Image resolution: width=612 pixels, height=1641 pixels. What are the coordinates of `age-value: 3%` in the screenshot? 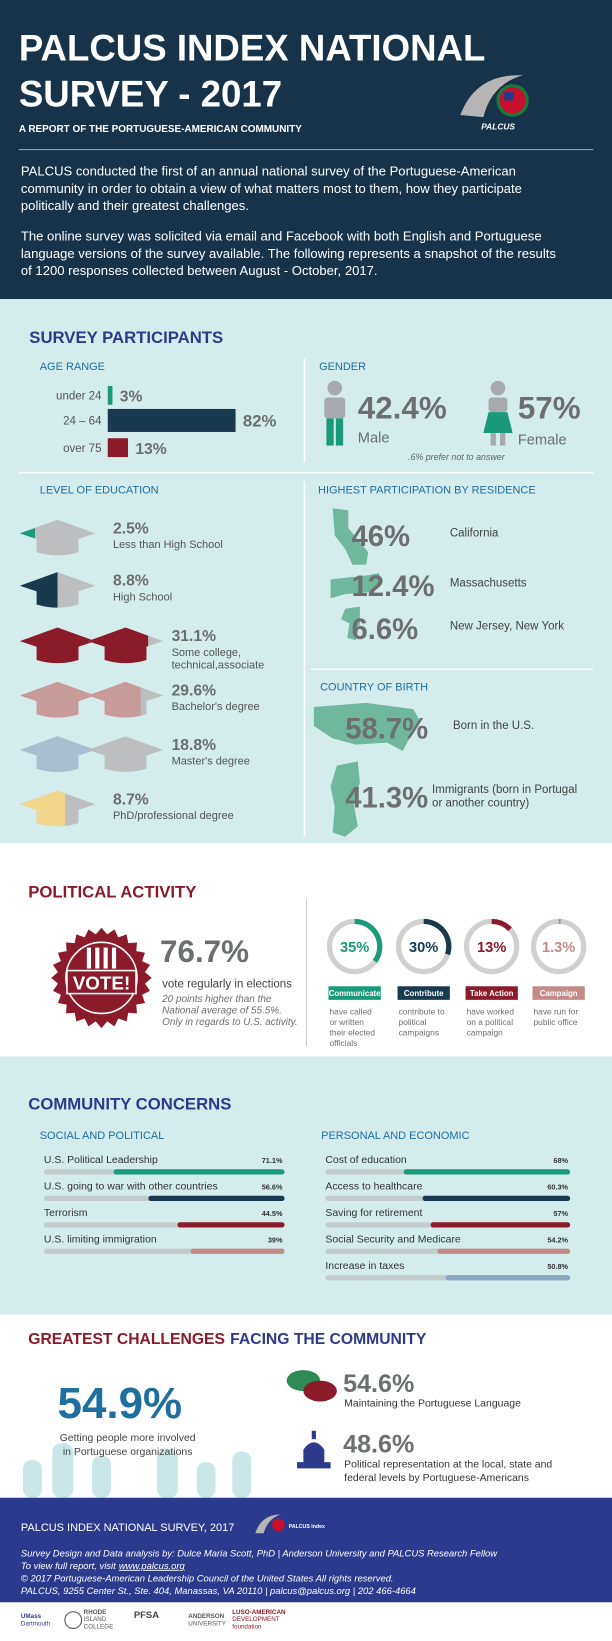 It's located at (131, 397).